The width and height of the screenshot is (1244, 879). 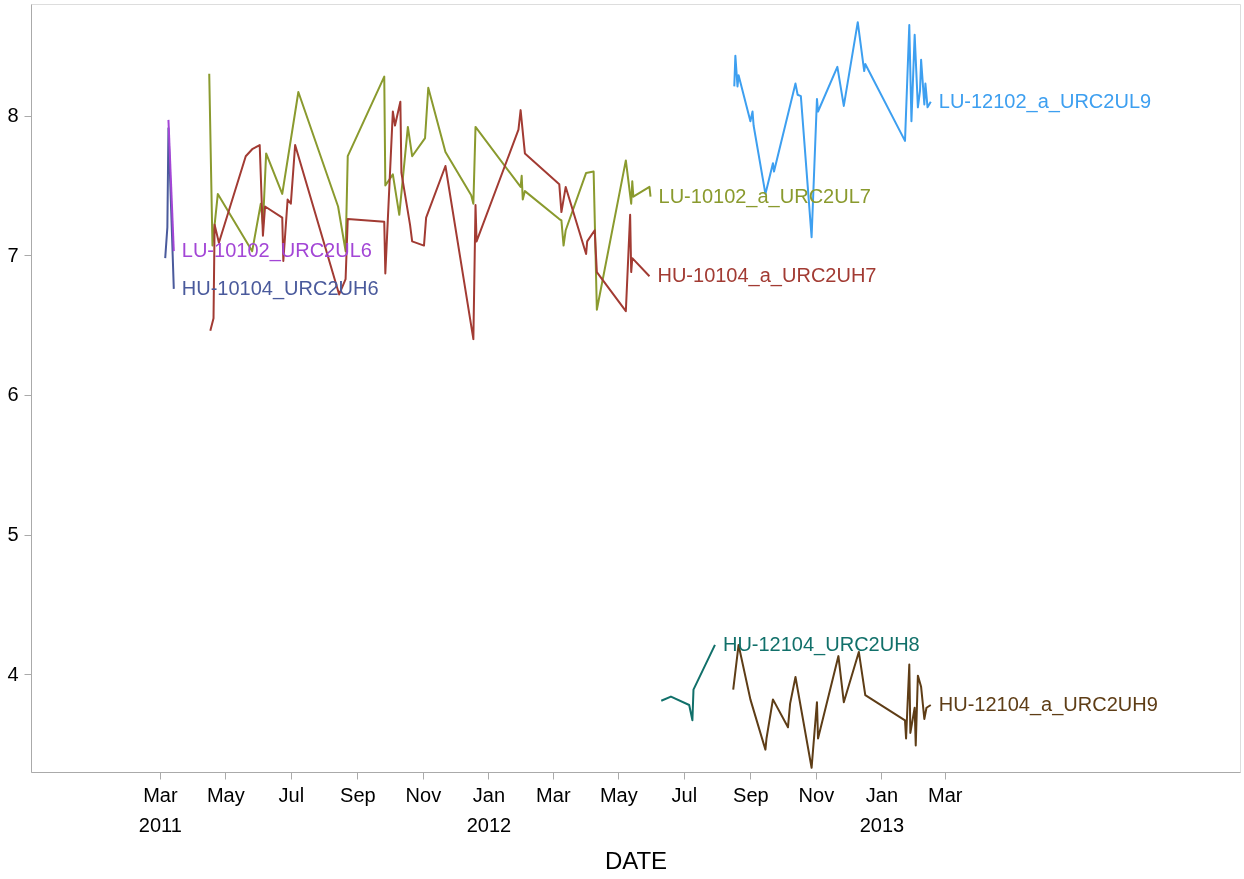 What do you see at coordinates (13, 673) in the screenshot?
I see `y-tick-label: 4` at bounding box center [13, 673].